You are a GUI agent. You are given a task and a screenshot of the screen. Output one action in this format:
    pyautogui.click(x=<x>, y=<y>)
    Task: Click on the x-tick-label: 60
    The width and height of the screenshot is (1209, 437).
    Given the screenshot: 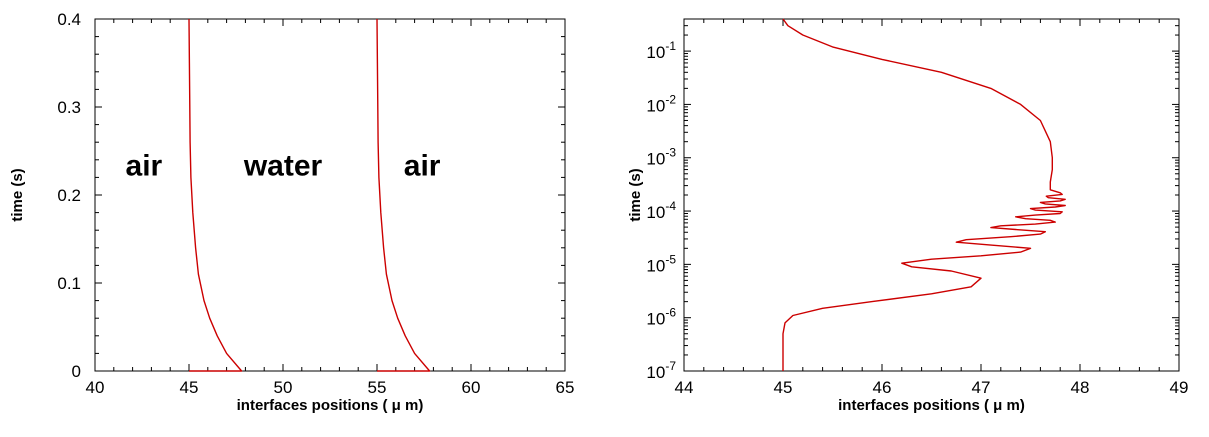 What is the action you would take?
    pyautogui.click(x=471, y=387)
    